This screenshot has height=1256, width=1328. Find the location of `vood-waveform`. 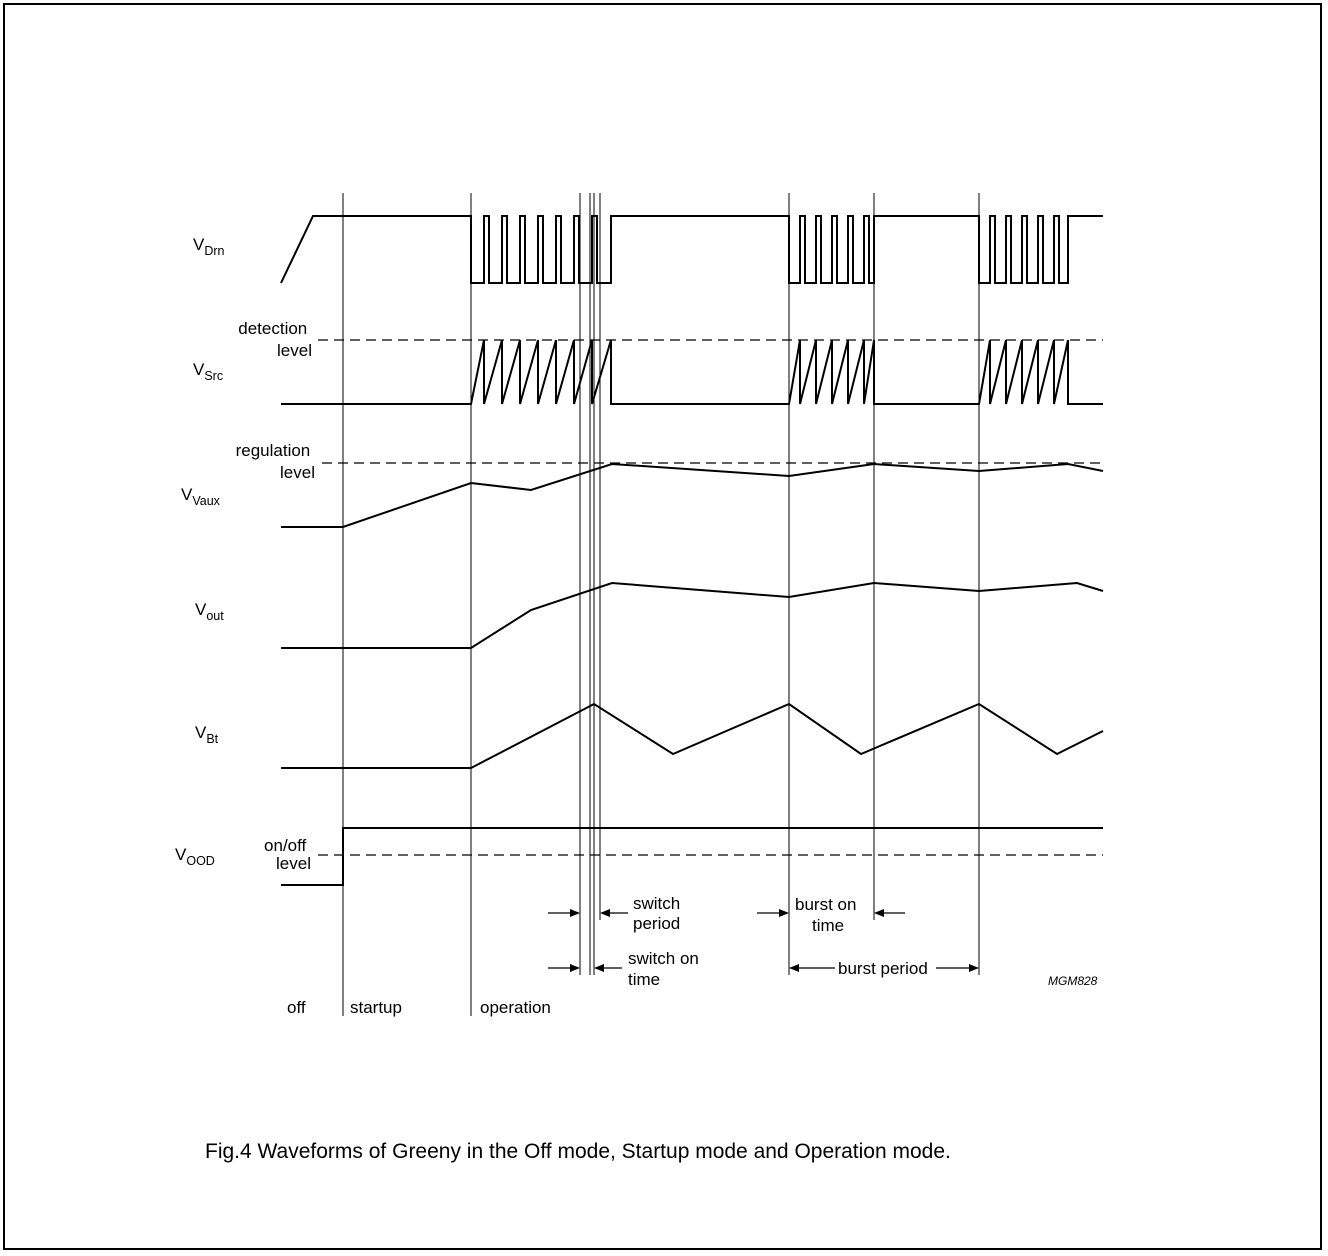

vood-waveform is located at coordinates (692, 856).